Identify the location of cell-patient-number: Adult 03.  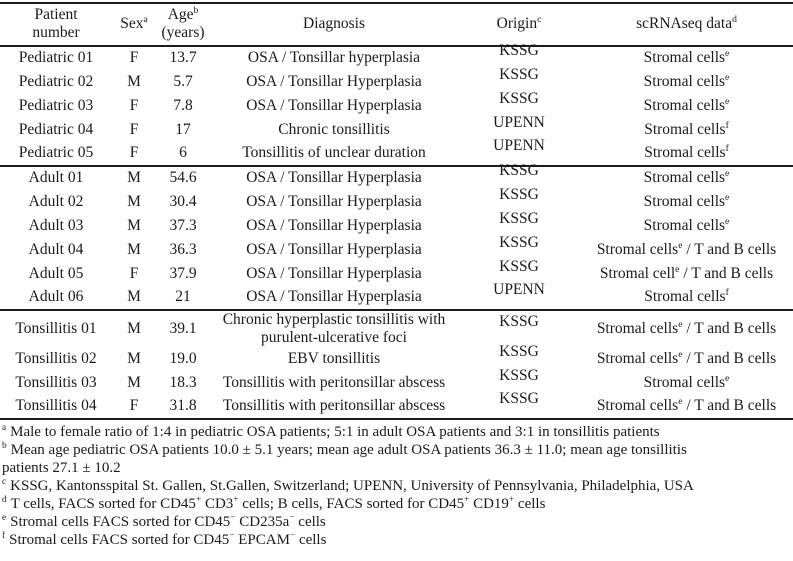
(56, 226).